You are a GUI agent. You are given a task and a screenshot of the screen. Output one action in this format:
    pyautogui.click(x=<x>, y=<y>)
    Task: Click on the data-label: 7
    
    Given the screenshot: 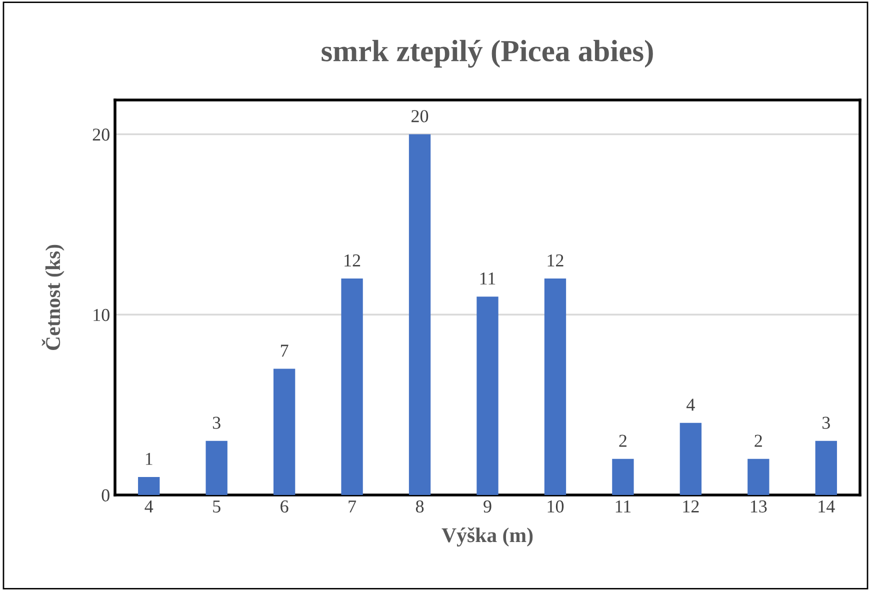 What is the action you would take?
    pyautogui.click(x=284, y=350)
    